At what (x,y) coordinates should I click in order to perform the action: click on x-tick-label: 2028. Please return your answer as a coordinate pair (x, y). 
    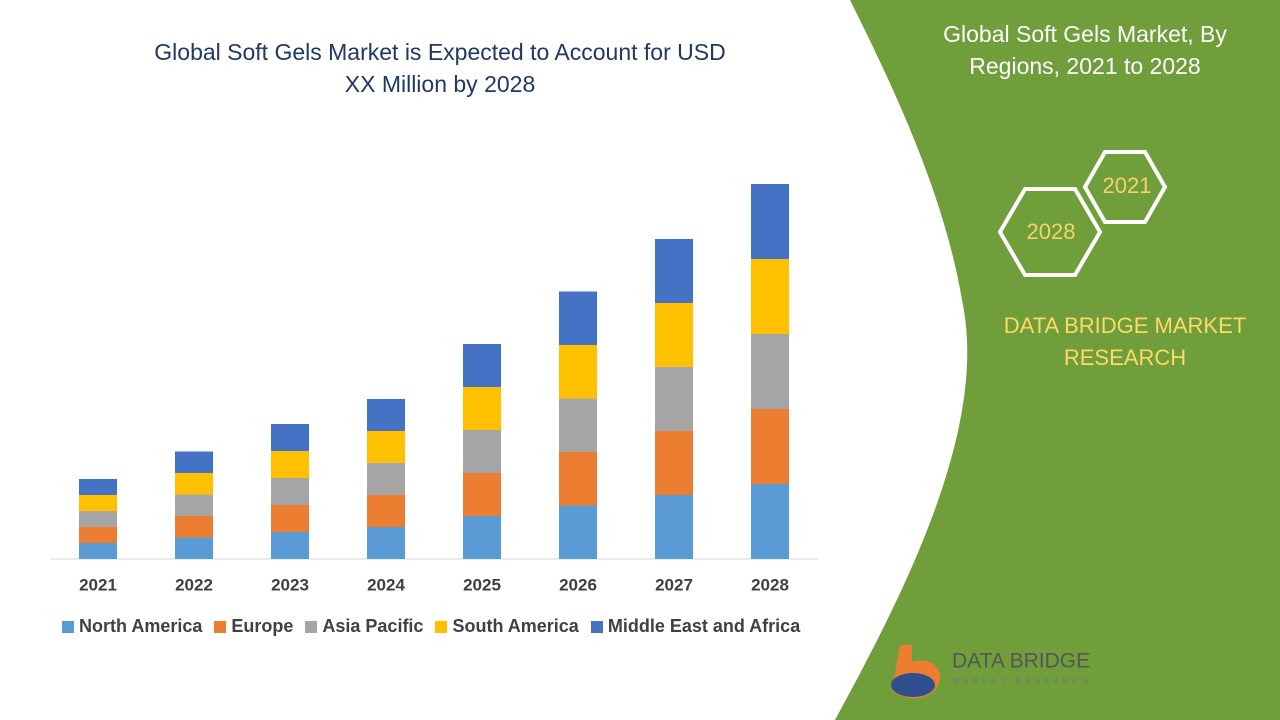
    Looking at the image, I should click on (770, 584).